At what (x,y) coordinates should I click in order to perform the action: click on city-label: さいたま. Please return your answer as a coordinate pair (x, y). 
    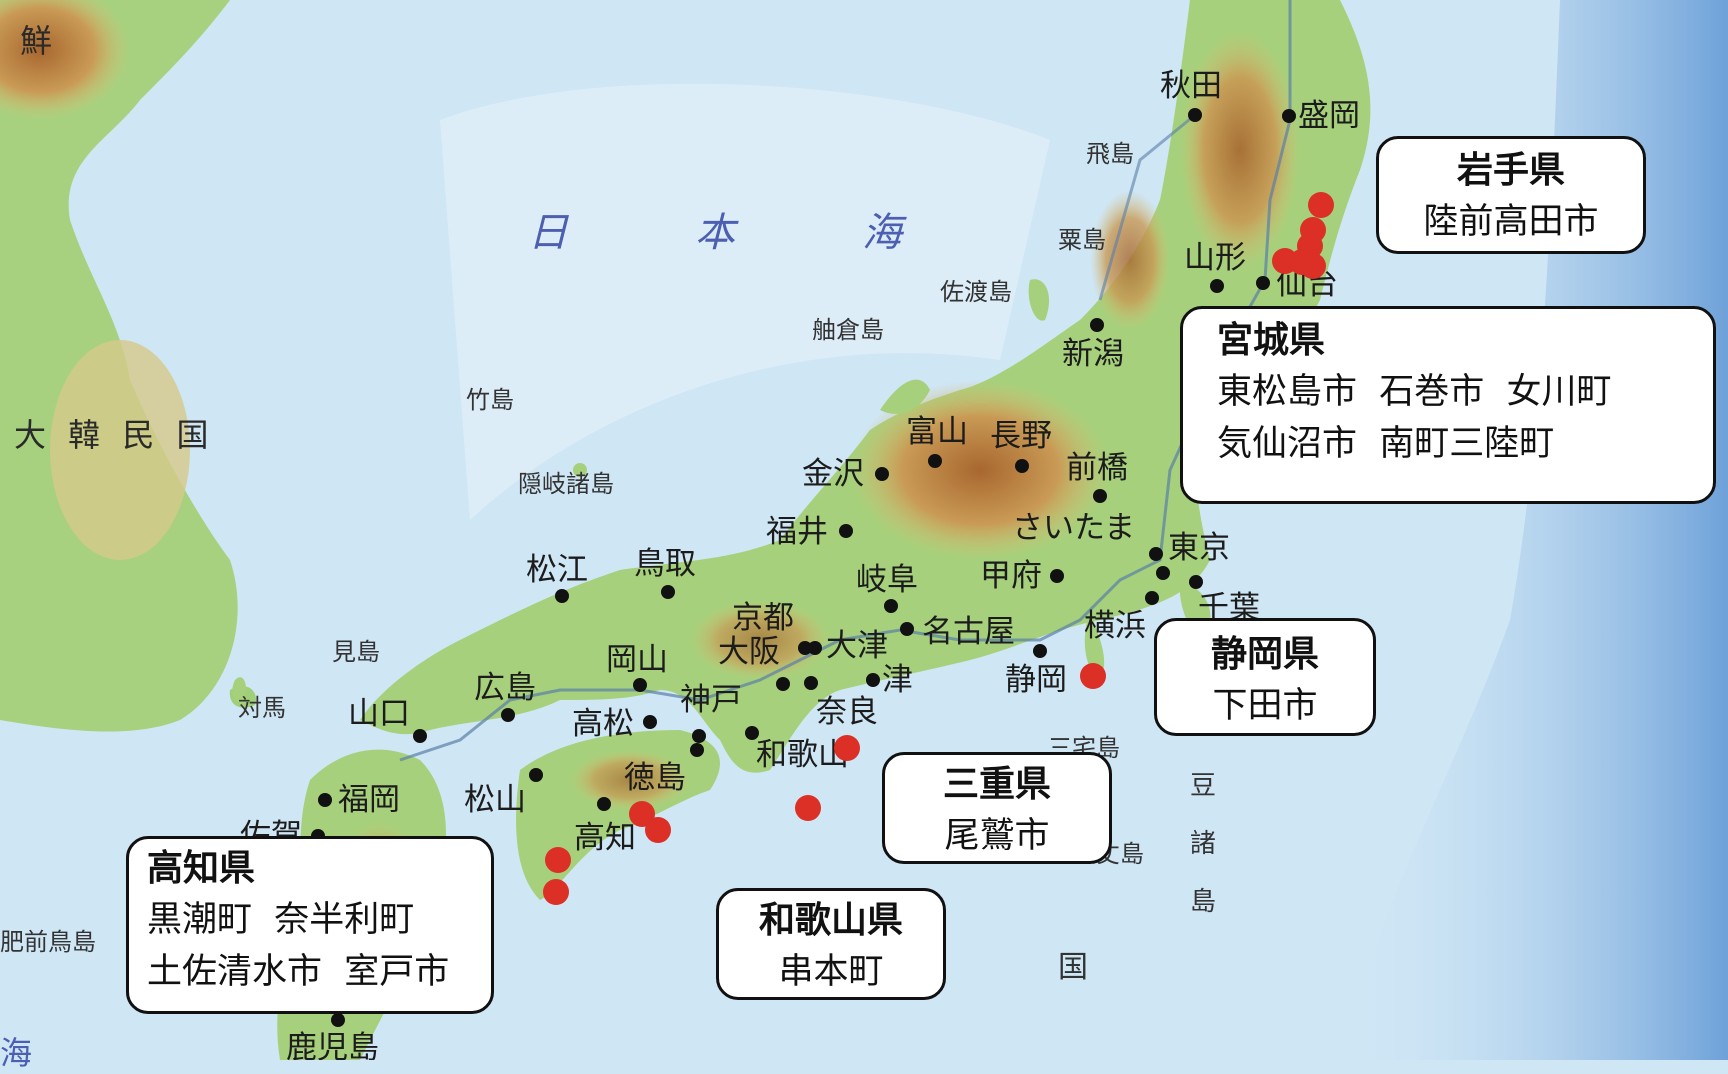
    Looking at the image, I should click on (1073, 528).